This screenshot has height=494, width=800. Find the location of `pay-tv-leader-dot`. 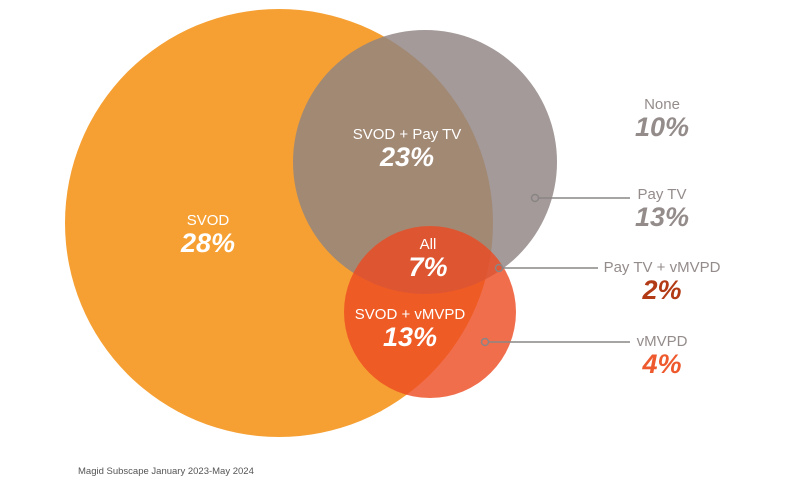

pay-tv-leader-dot is located at coordinates (535, 198).